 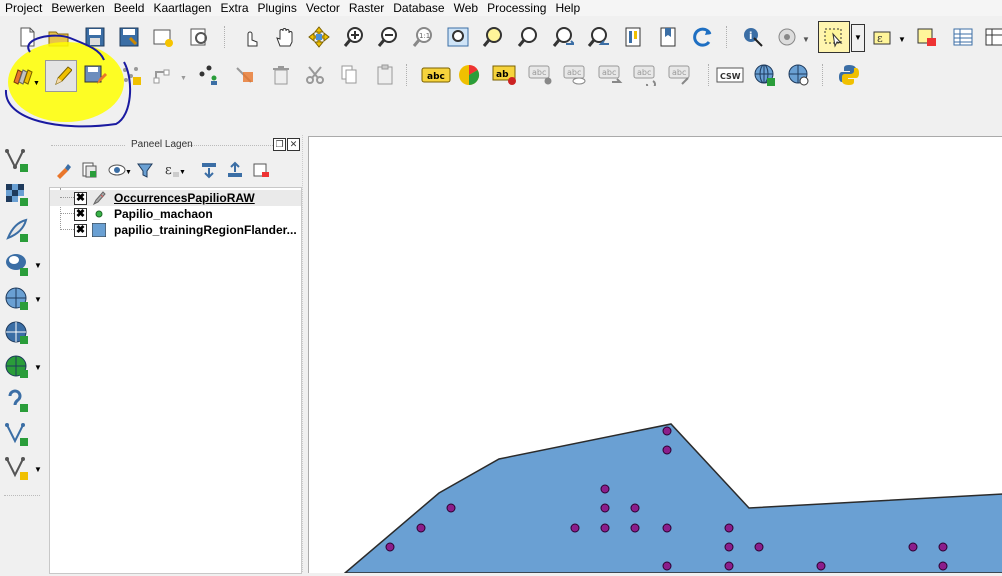 What do you see at coordinates (668, 37) in the screenshot?
I see `bookmarks-icon` at bounding box center [668, 37].